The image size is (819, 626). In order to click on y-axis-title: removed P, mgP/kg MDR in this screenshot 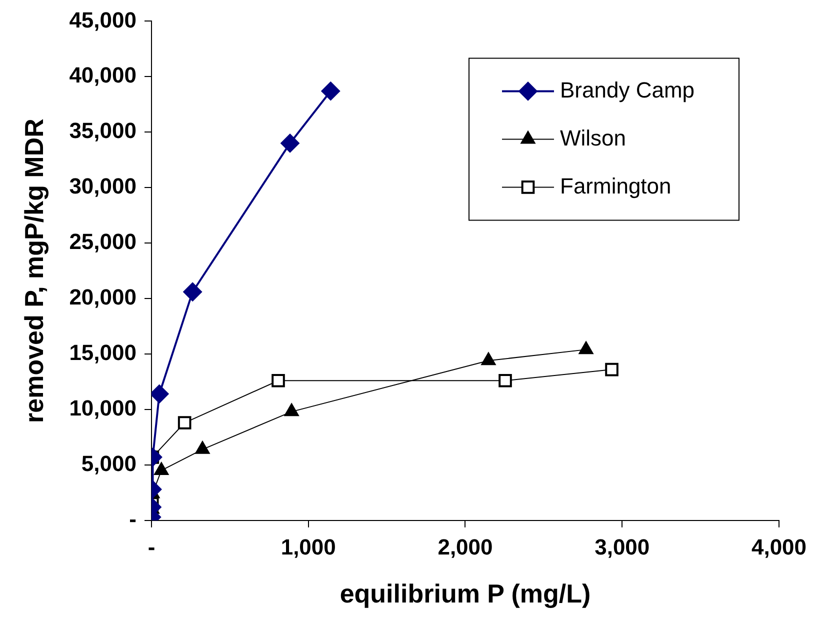, I will do `click(33, 270)`.